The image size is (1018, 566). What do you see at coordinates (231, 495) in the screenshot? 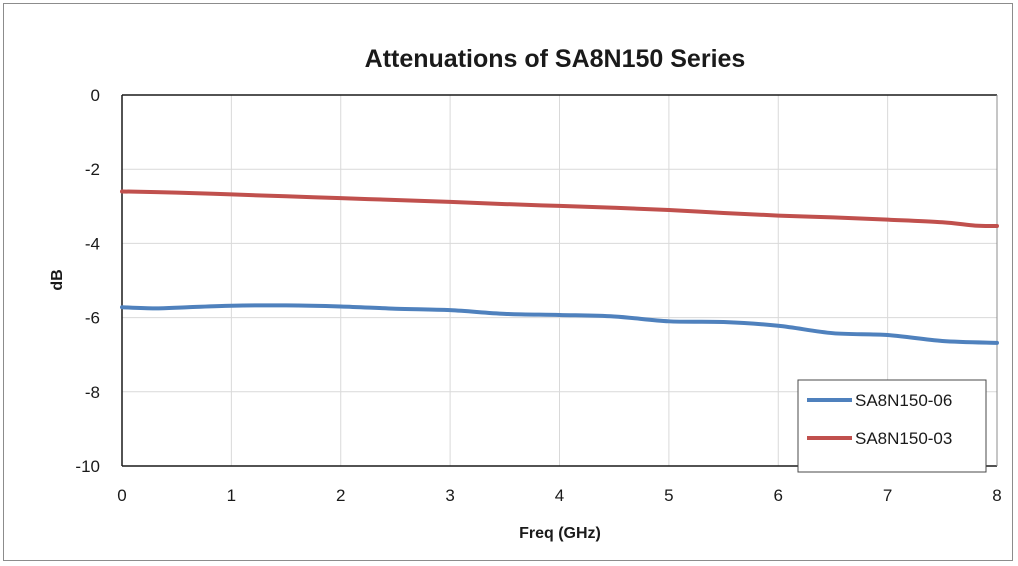
I see `x-tick-label: 1` at bounding box center [231, 495].